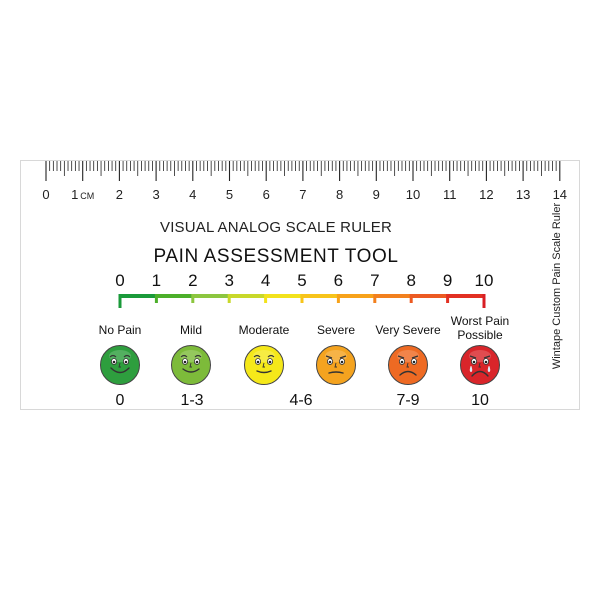 This screenshot has width=600, height=600. I want to click on side-brand-text: Wintape Custom Pain Scale Ruler, so click(557, 286).